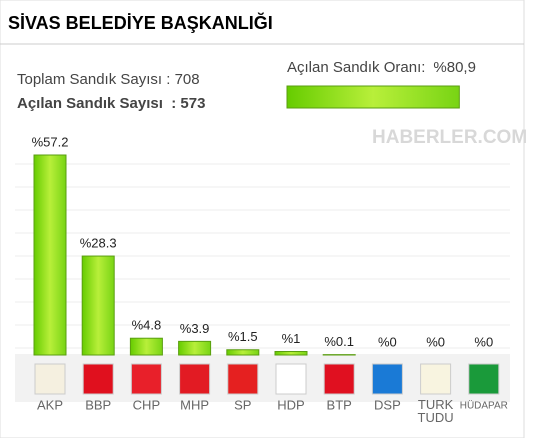  What do you see at coordinates (290, 404) in the screenshot?
I see `party-name: HDP` at bounding box center [290, 404].